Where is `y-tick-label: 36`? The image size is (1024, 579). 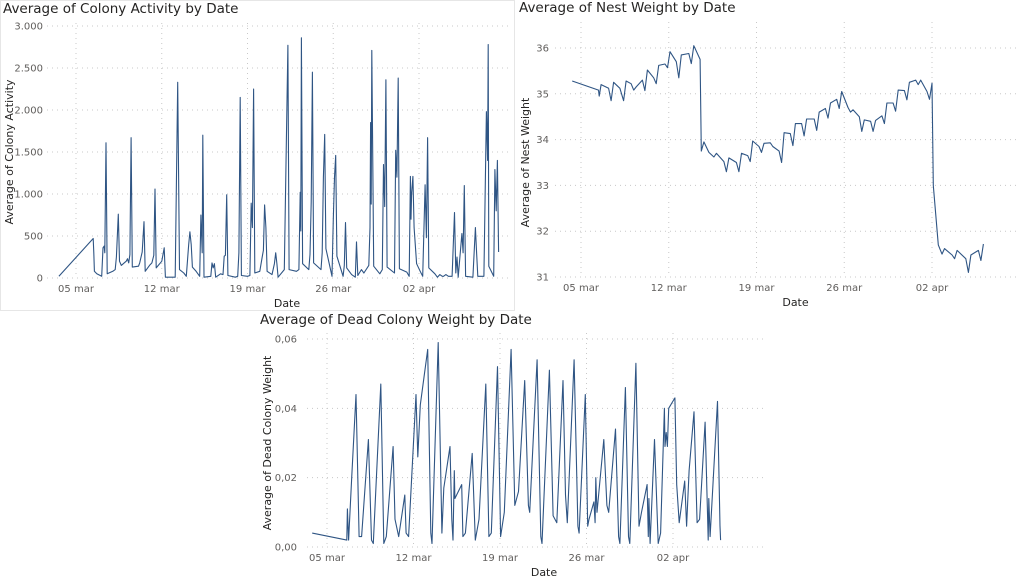 y-tick-label: 36 is located at coordinates (542, 49).